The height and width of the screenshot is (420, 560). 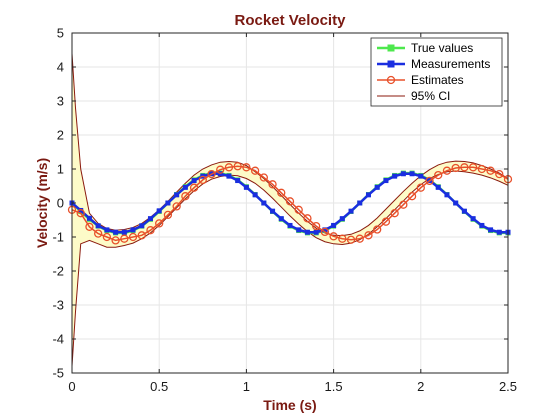 I want to click on y-tick-label: -1, so click(x=58, y=237).